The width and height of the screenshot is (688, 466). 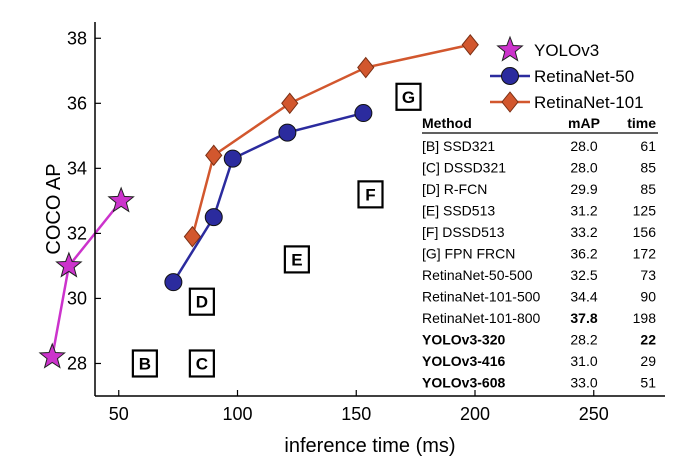 I want to click on legend: YOLOv3 RetinaNet-50 RetinaNet-101, so click(x=567, y=74).